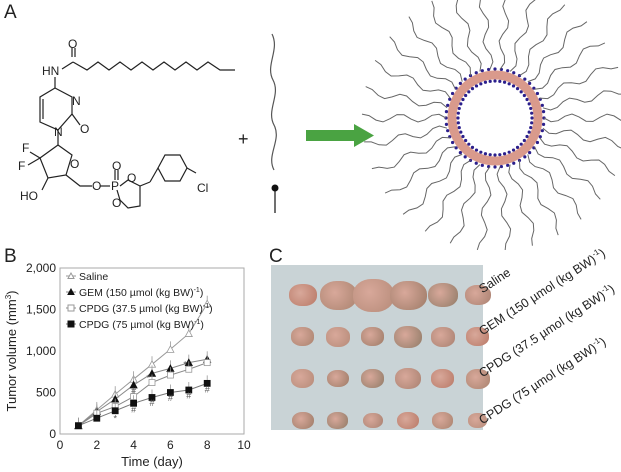  I want to click on row-label-cpdg-75: CPDG (75 µmol (kg BW)-1), so click(542, 381).